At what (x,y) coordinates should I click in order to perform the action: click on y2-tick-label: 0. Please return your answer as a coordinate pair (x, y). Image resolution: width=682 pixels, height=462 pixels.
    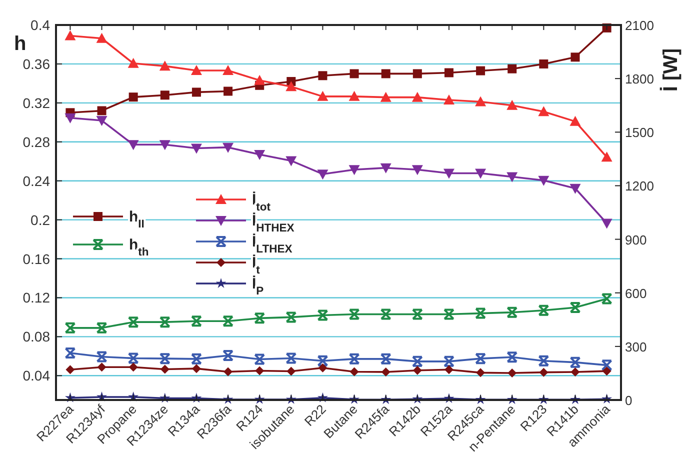
    Looking at the image, I should click on (628, 400).